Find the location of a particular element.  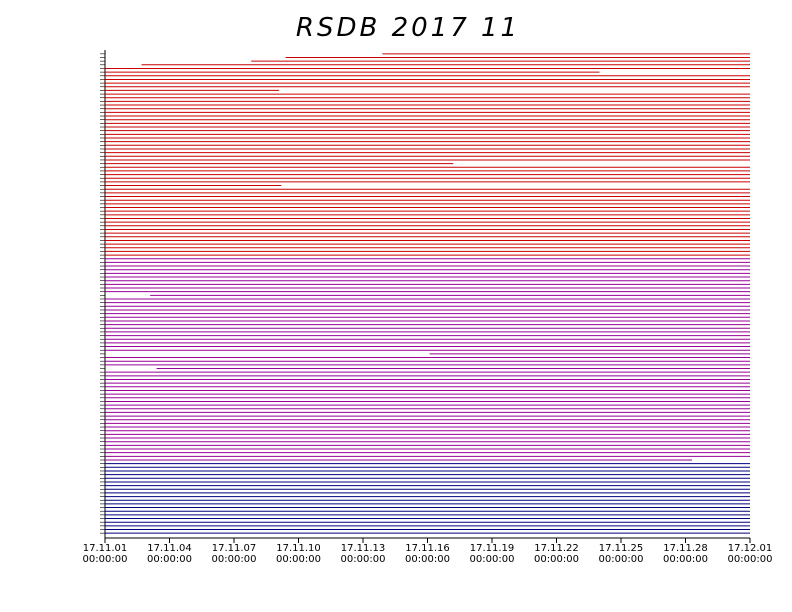

x-tick-label: 17.12.01 00:00:00 is located at coordinates (750, 554).